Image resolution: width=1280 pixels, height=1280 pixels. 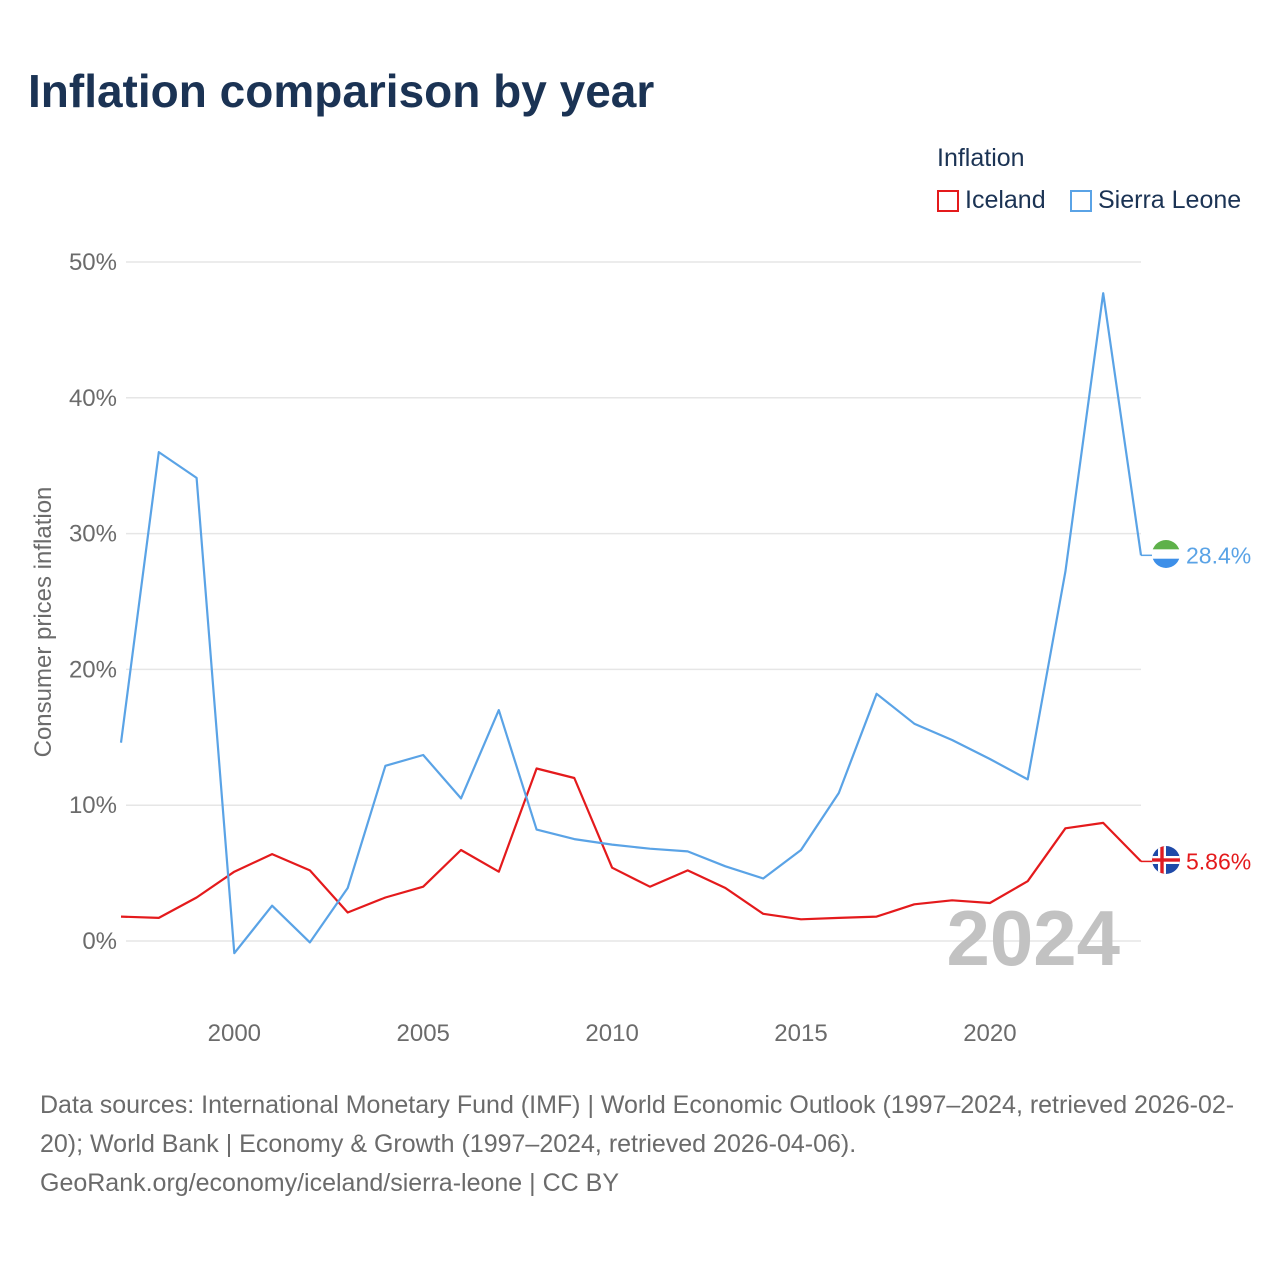 I want to click on y-tick-label: 40%, so click(x=93, y=398).